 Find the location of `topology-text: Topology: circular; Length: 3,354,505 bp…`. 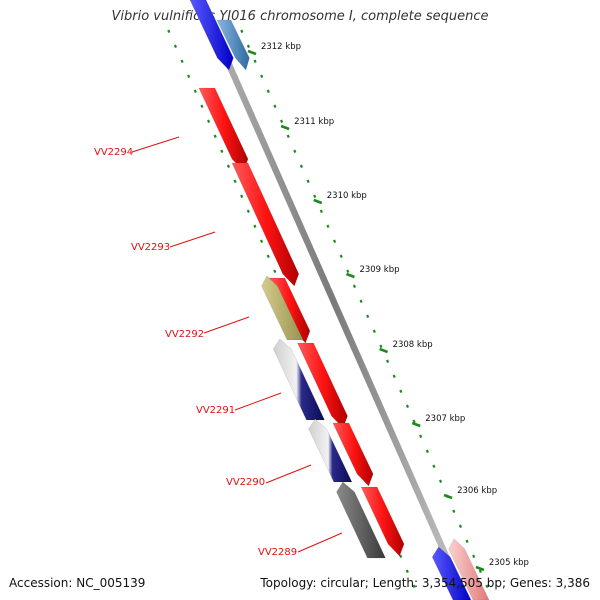

topology-text: Topology: circular; Length: 3,354,505 bp… is located at coordinates (425, 583).